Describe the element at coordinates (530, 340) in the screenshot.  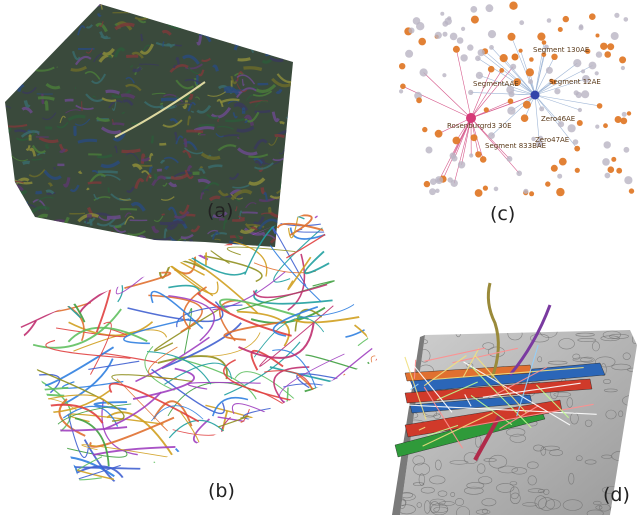
I see `dendrite-purple` at that location.